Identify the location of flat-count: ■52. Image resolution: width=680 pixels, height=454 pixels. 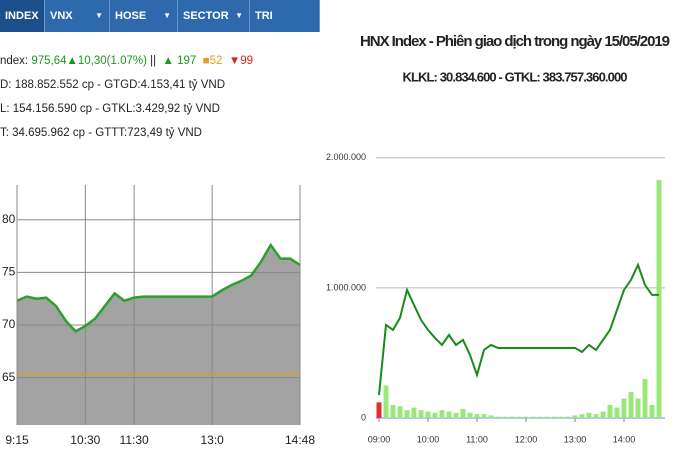
(212, 61).